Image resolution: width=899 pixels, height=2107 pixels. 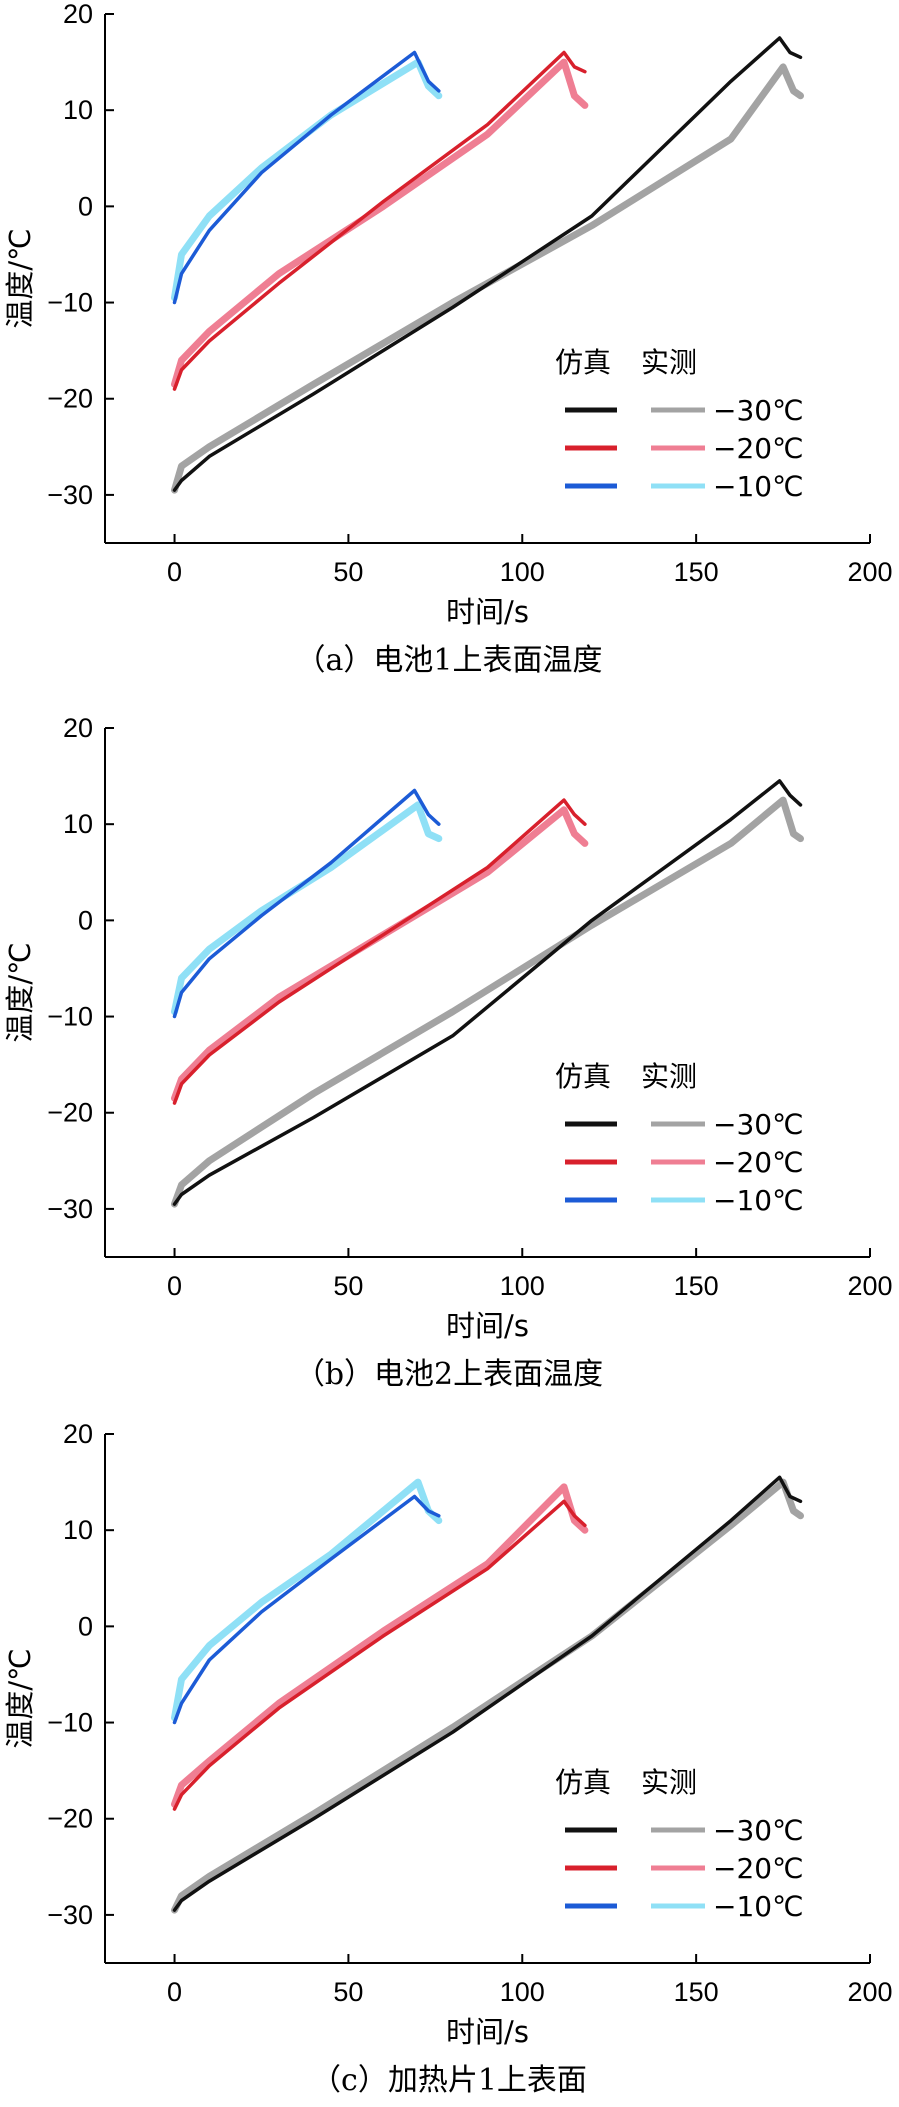 I want to click on chart-caption: （c）加热片1上表面, so click(x=449, y=2080).